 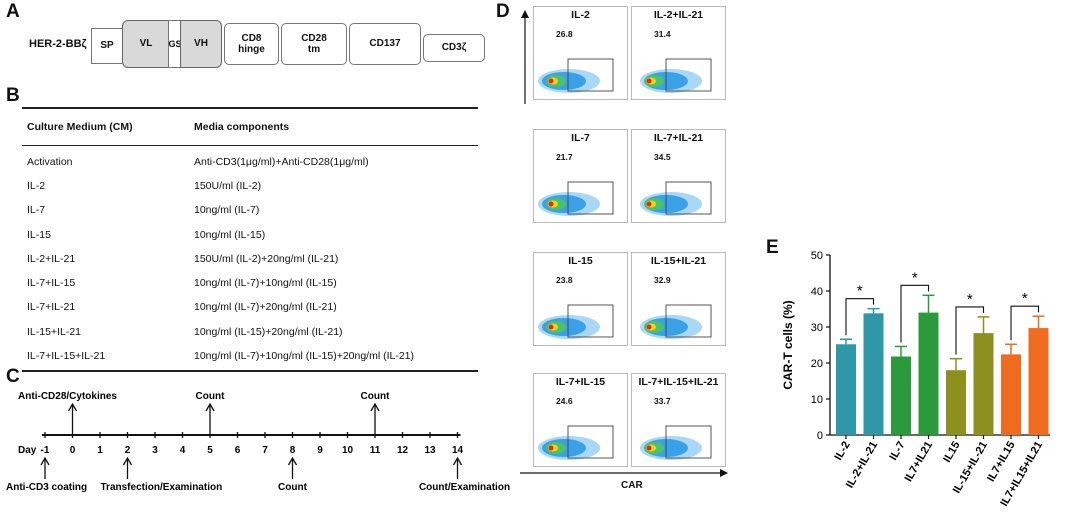 I want to click on y-tick-label: 20, so click(x=817, y=364).